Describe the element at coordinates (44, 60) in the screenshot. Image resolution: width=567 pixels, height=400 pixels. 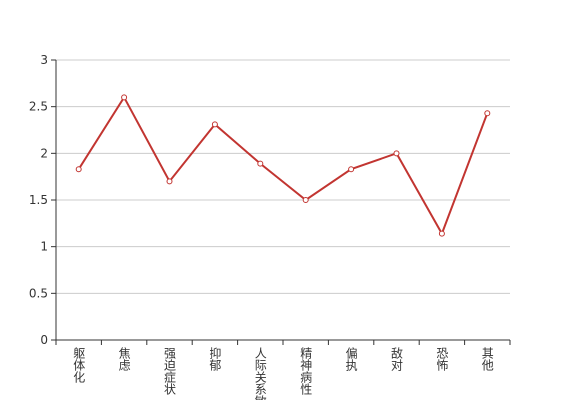
I see `y-tick-label: 3` at that location.